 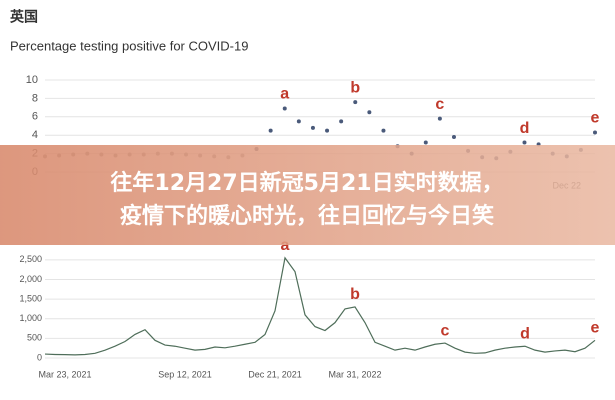 I want to click on x-tick-label: Dec 21, 2021, so click(x=275, y=374).